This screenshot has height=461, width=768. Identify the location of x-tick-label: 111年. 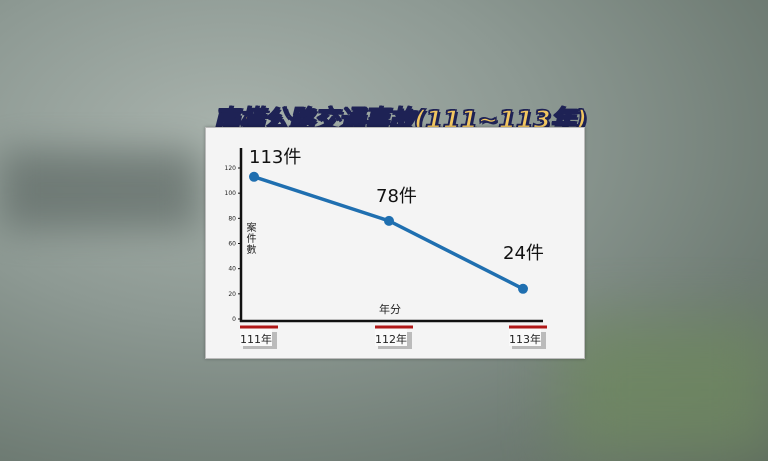
(256, 339).